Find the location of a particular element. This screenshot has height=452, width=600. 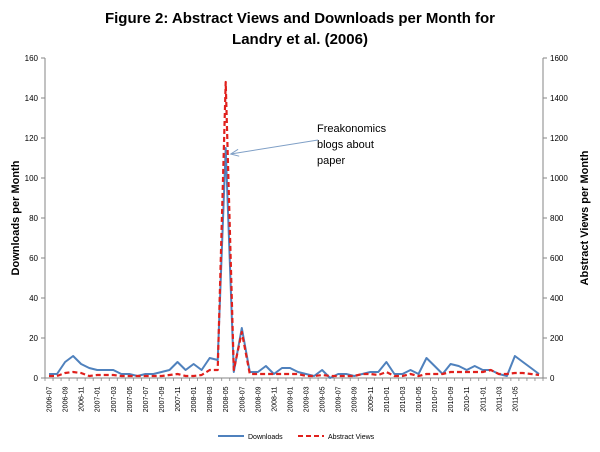

x-tick-label: 2011-03 is located at coordinates (499, 398).